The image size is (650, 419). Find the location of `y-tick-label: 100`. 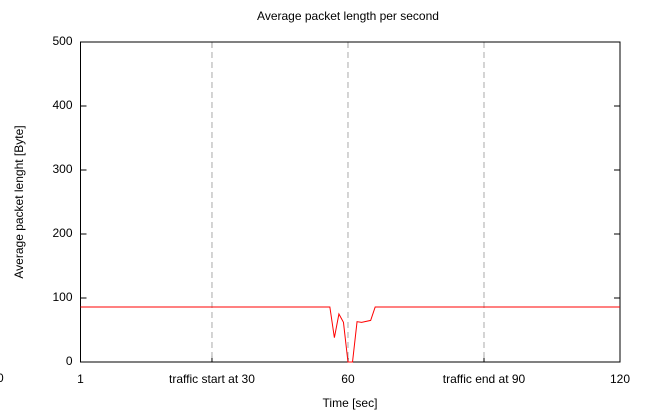

y-tick-label: 100 is located at coordinates (62, 297).